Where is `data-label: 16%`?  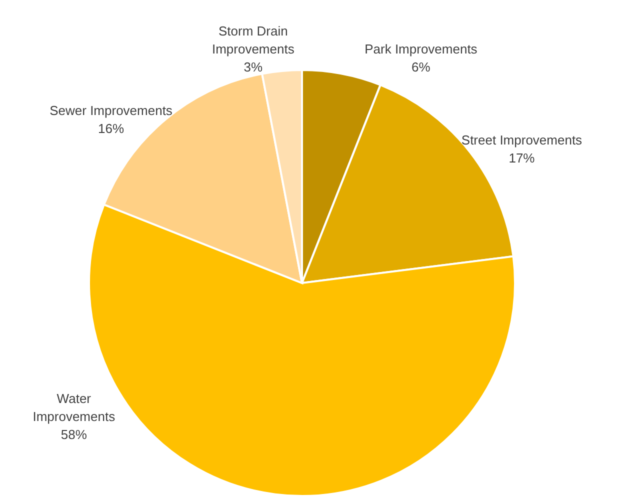 data-label: 16% is located at coordinates (111, 128).